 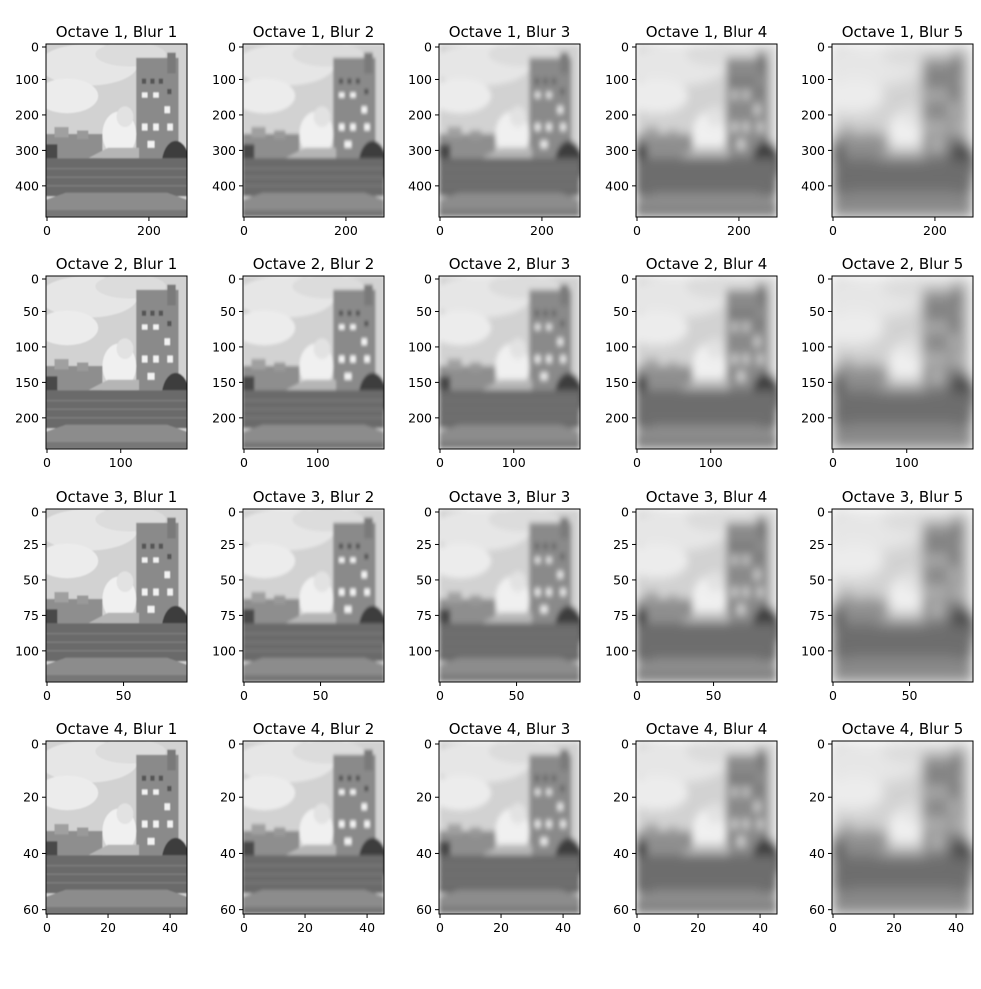 What do you see at coordinates (510, 264) in the screenshot?
I see `panel-title: Octave 2, Blur 3` at bounding box center [510, 264].